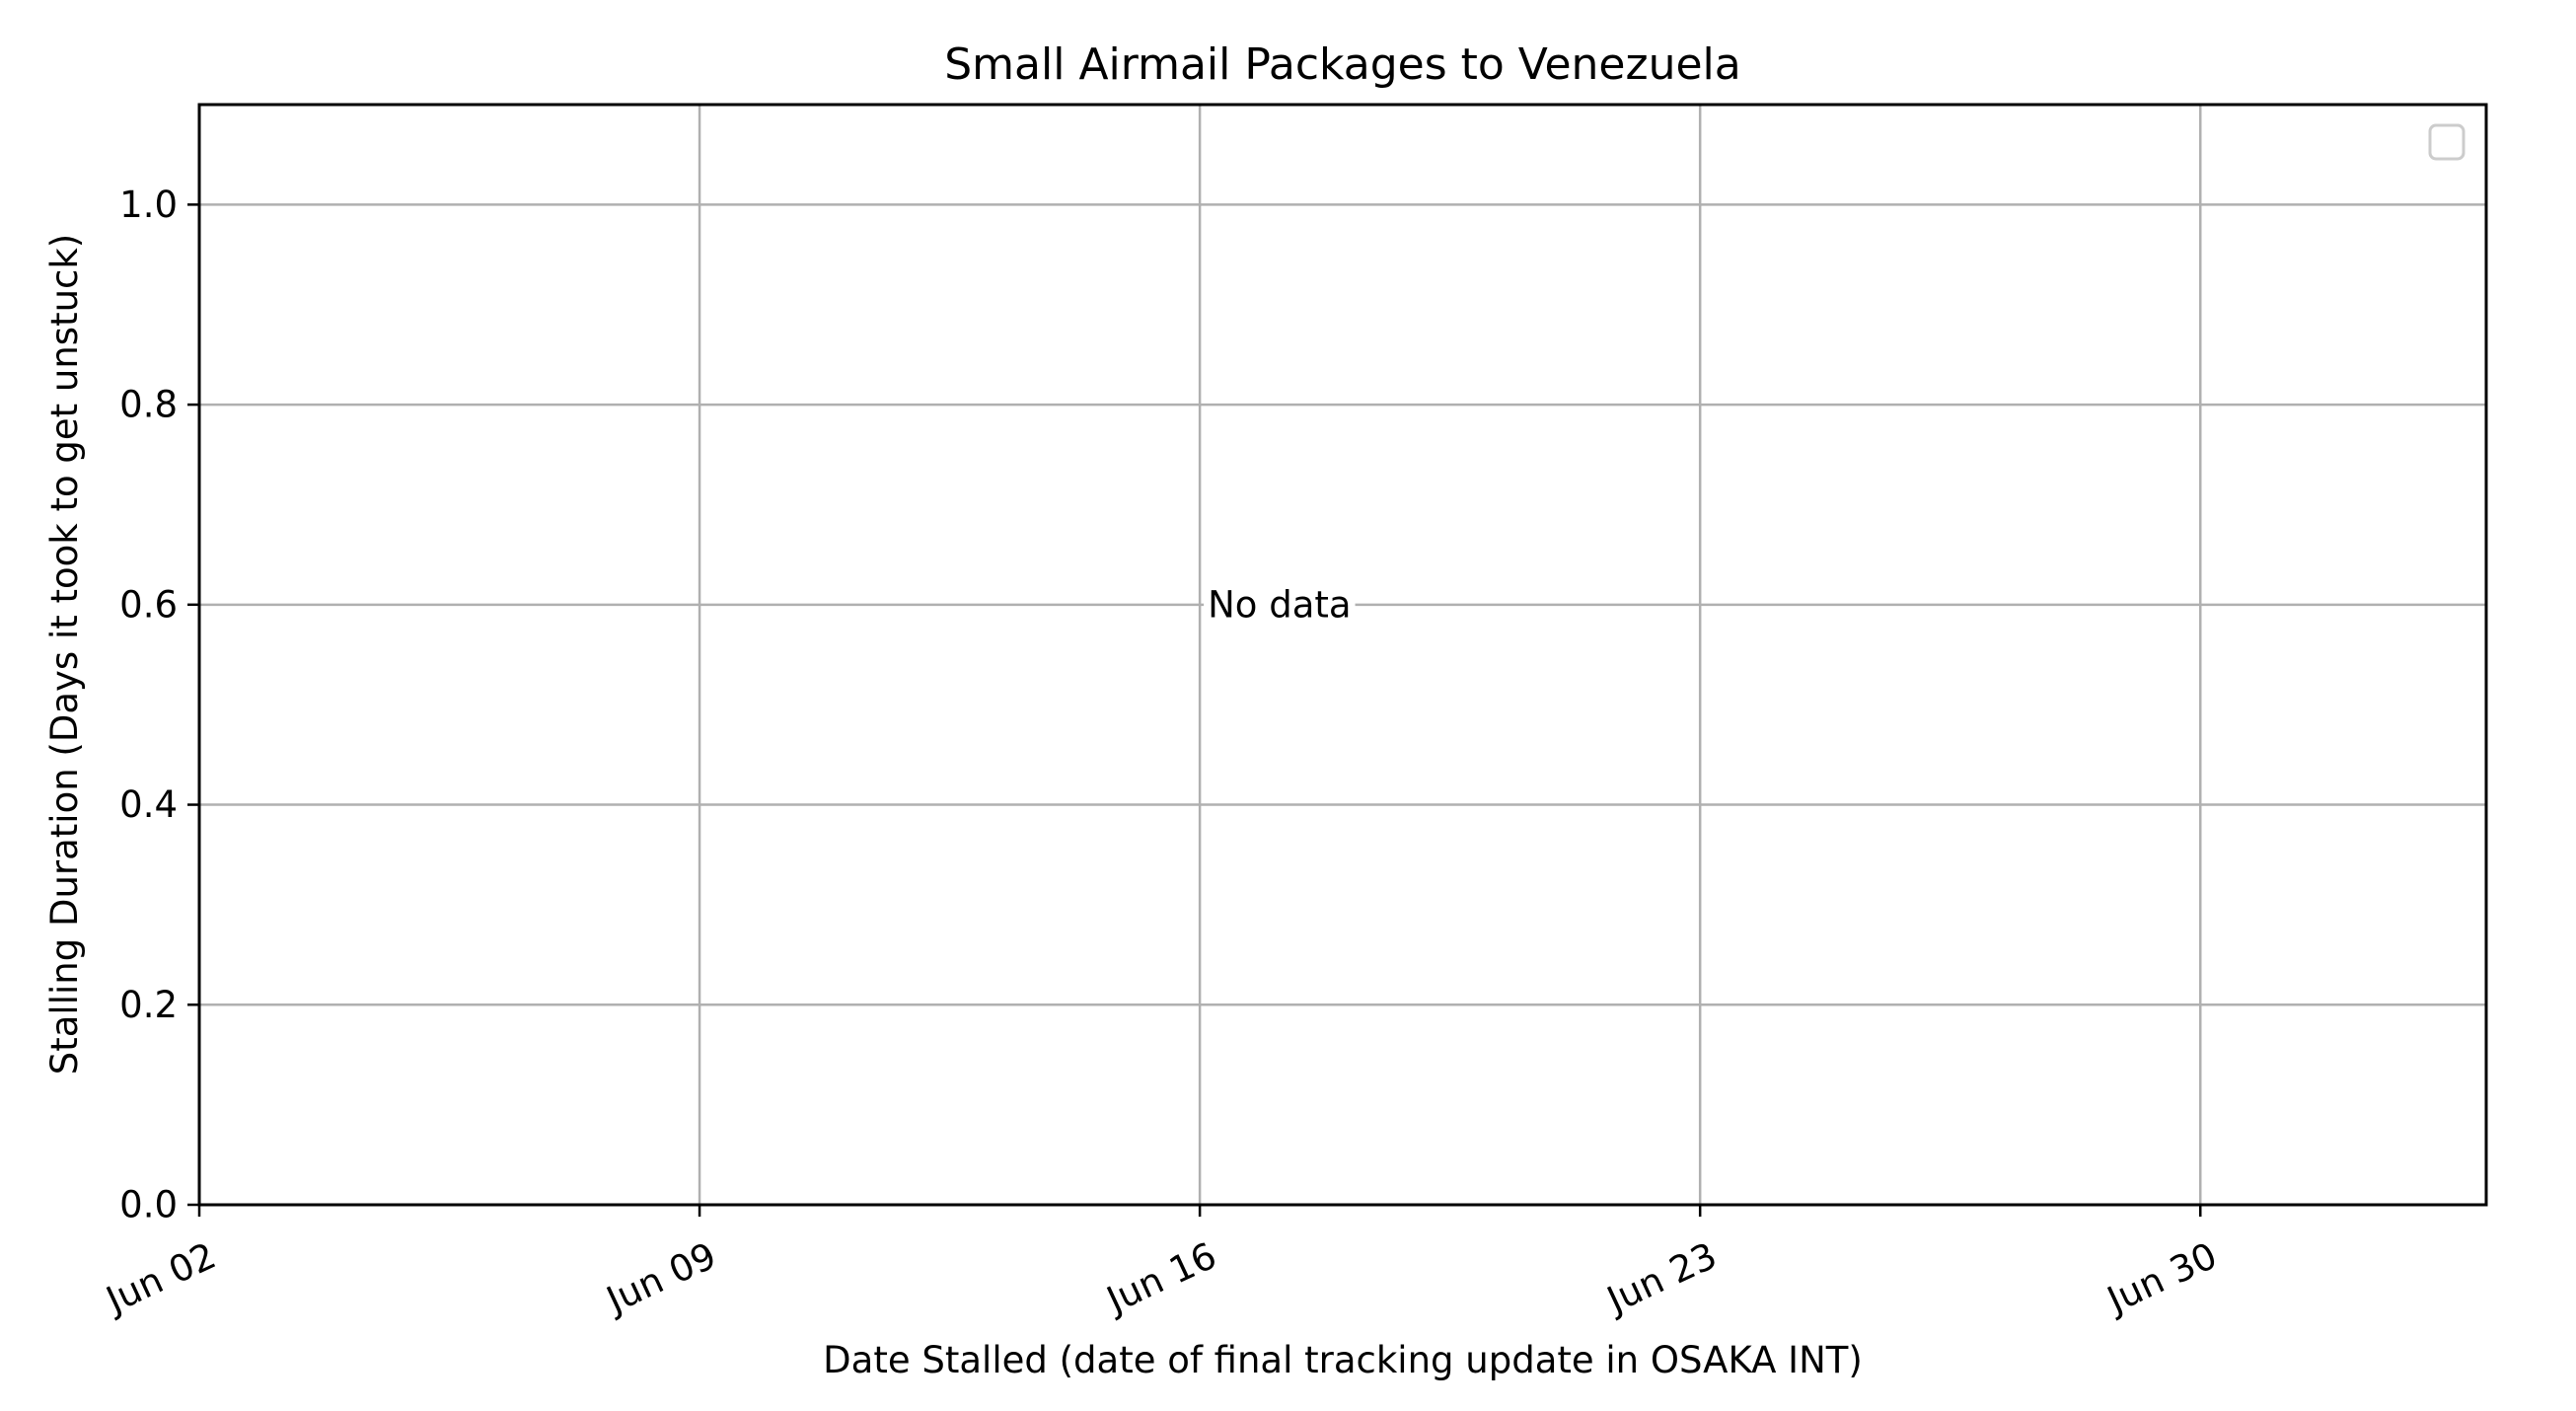  I want to click on annotation-background, so click(1280, 605).